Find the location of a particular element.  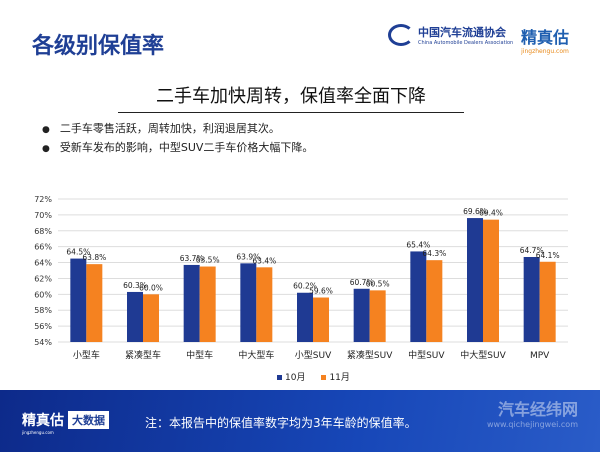

y-tick-label: 60% is located at coordinates (43, 294).